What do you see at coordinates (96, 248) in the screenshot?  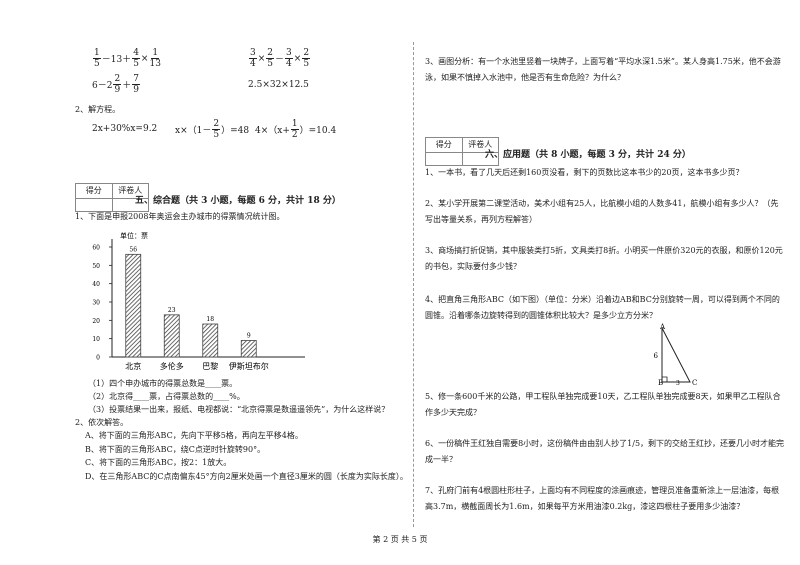 I see `y-tick-label: 60` at bounding box center [96, 248].